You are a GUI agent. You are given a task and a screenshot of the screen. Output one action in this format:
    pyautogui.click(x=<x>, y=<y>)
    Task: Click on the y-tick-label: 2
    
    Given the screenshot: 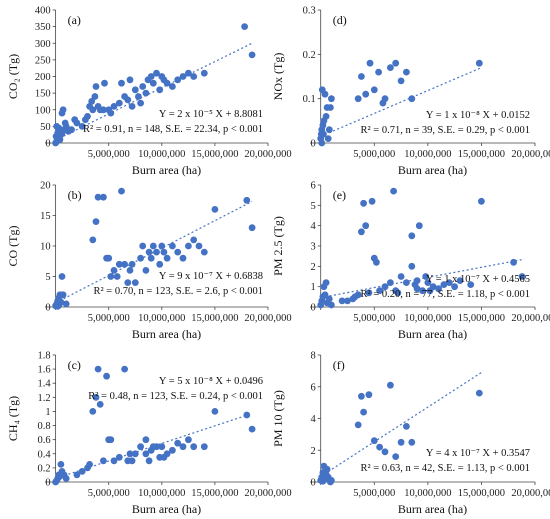 What is the action you would take?
    pyautogui.click(x=312, y=267)
    